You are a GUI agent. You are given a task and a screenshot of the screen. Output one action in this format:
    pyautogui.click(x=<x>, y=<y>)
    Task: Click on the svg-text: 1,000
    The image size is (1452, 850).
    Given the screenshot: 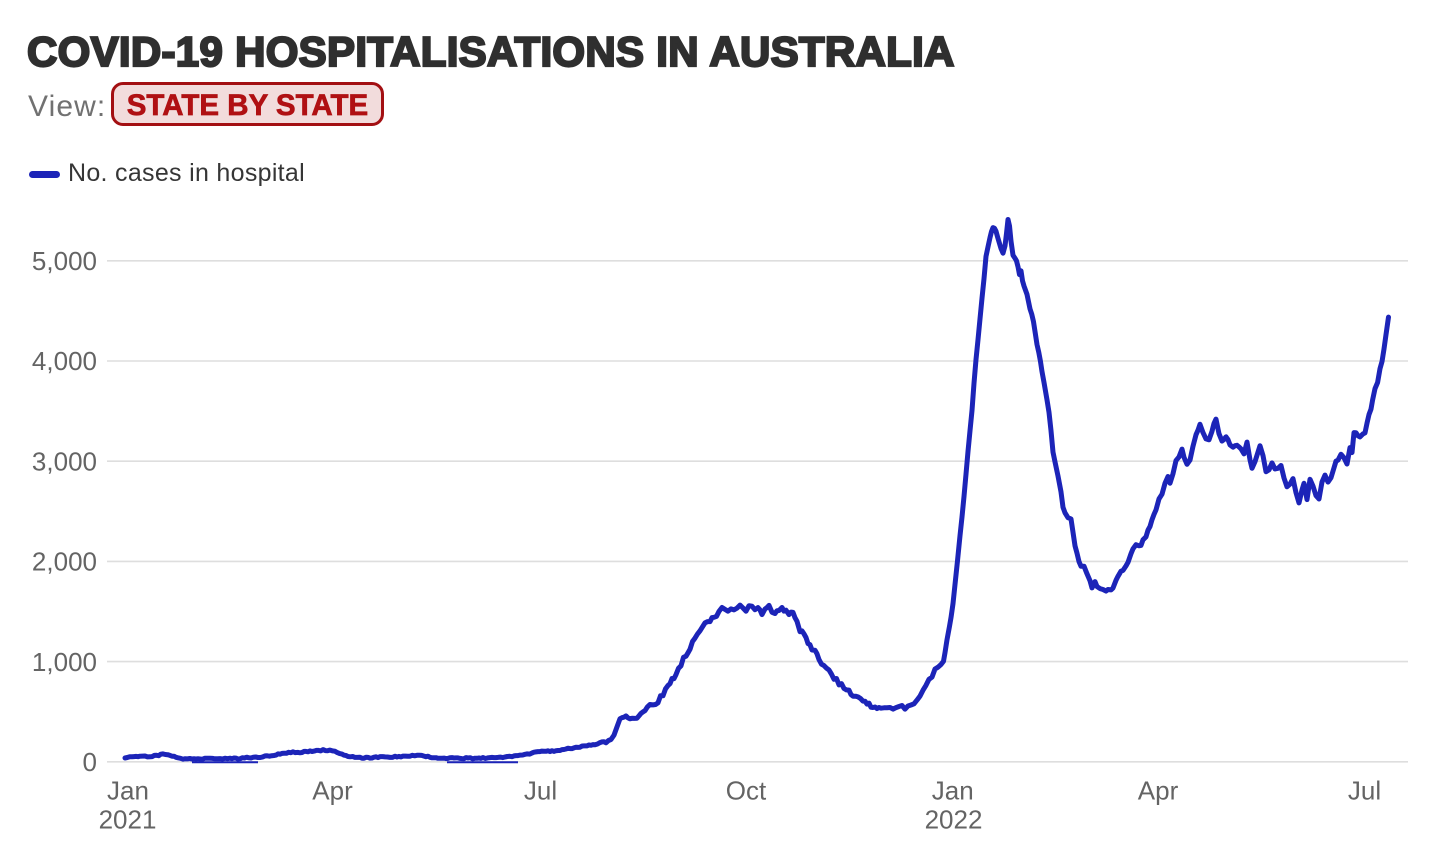 What is the action you would take?
    pyautogui.click(x=64, y=662)
    